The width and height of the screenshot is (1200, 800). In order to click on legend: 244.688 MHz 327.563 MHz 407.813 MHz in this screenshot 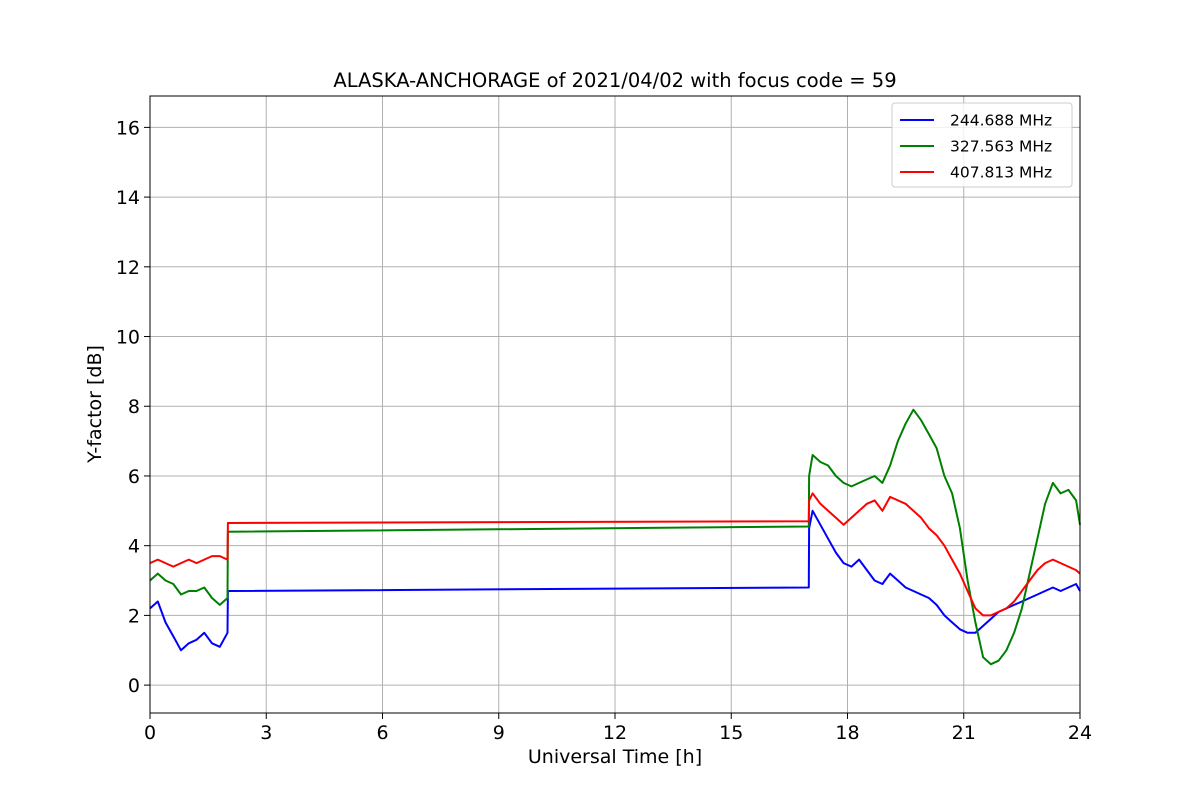, I will do `click(982, 145)`.